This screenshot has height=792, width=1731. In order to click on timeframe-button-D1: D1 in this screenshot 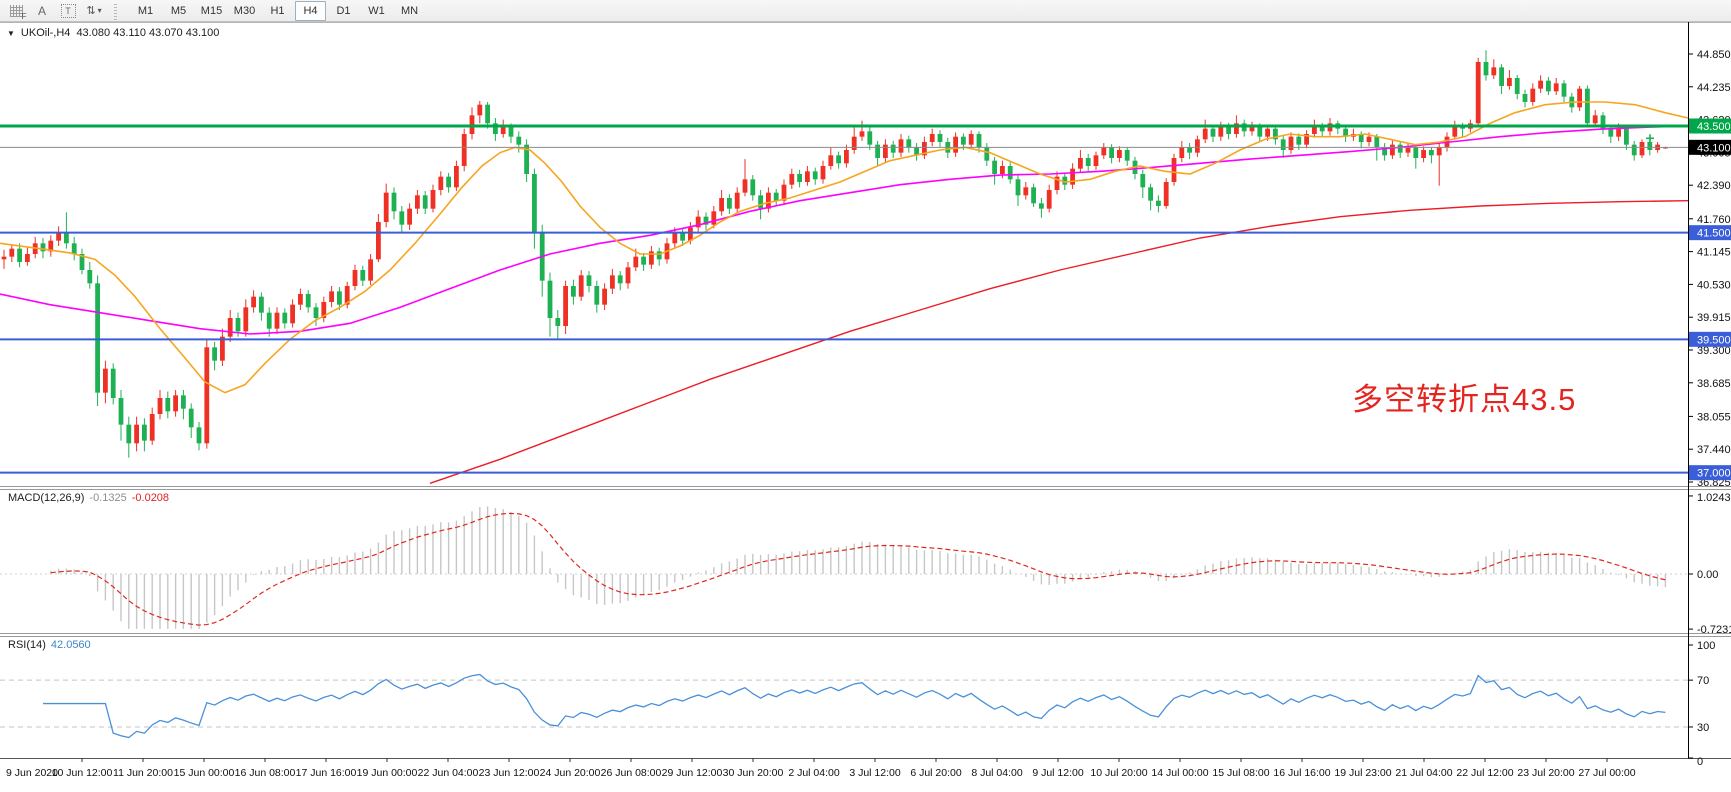, I will do `click(343, 10)`.